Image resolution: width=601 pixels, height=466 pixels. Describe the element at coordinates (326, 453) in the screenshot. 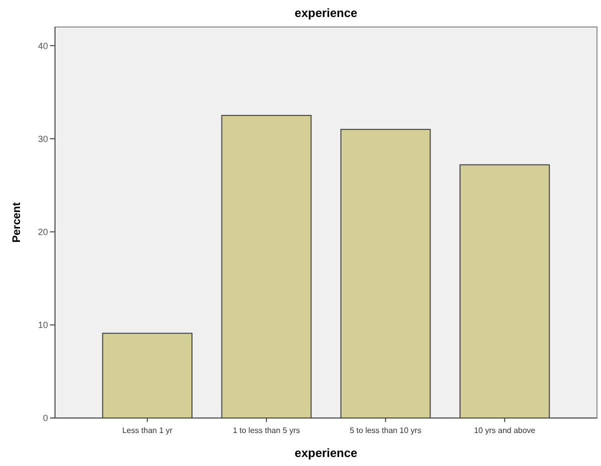

I see `x-axis-title: experience` at that location.